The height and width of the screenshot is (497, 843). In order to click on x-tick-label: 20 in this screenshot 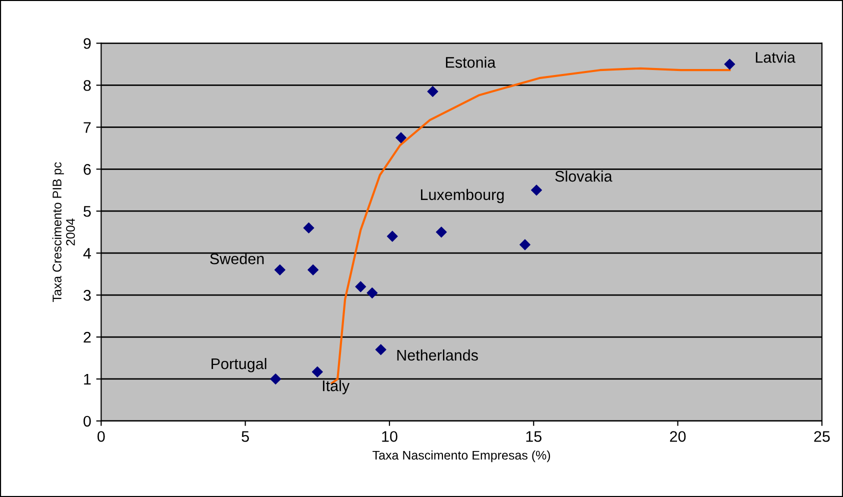, I will do `click(678, 436)`.